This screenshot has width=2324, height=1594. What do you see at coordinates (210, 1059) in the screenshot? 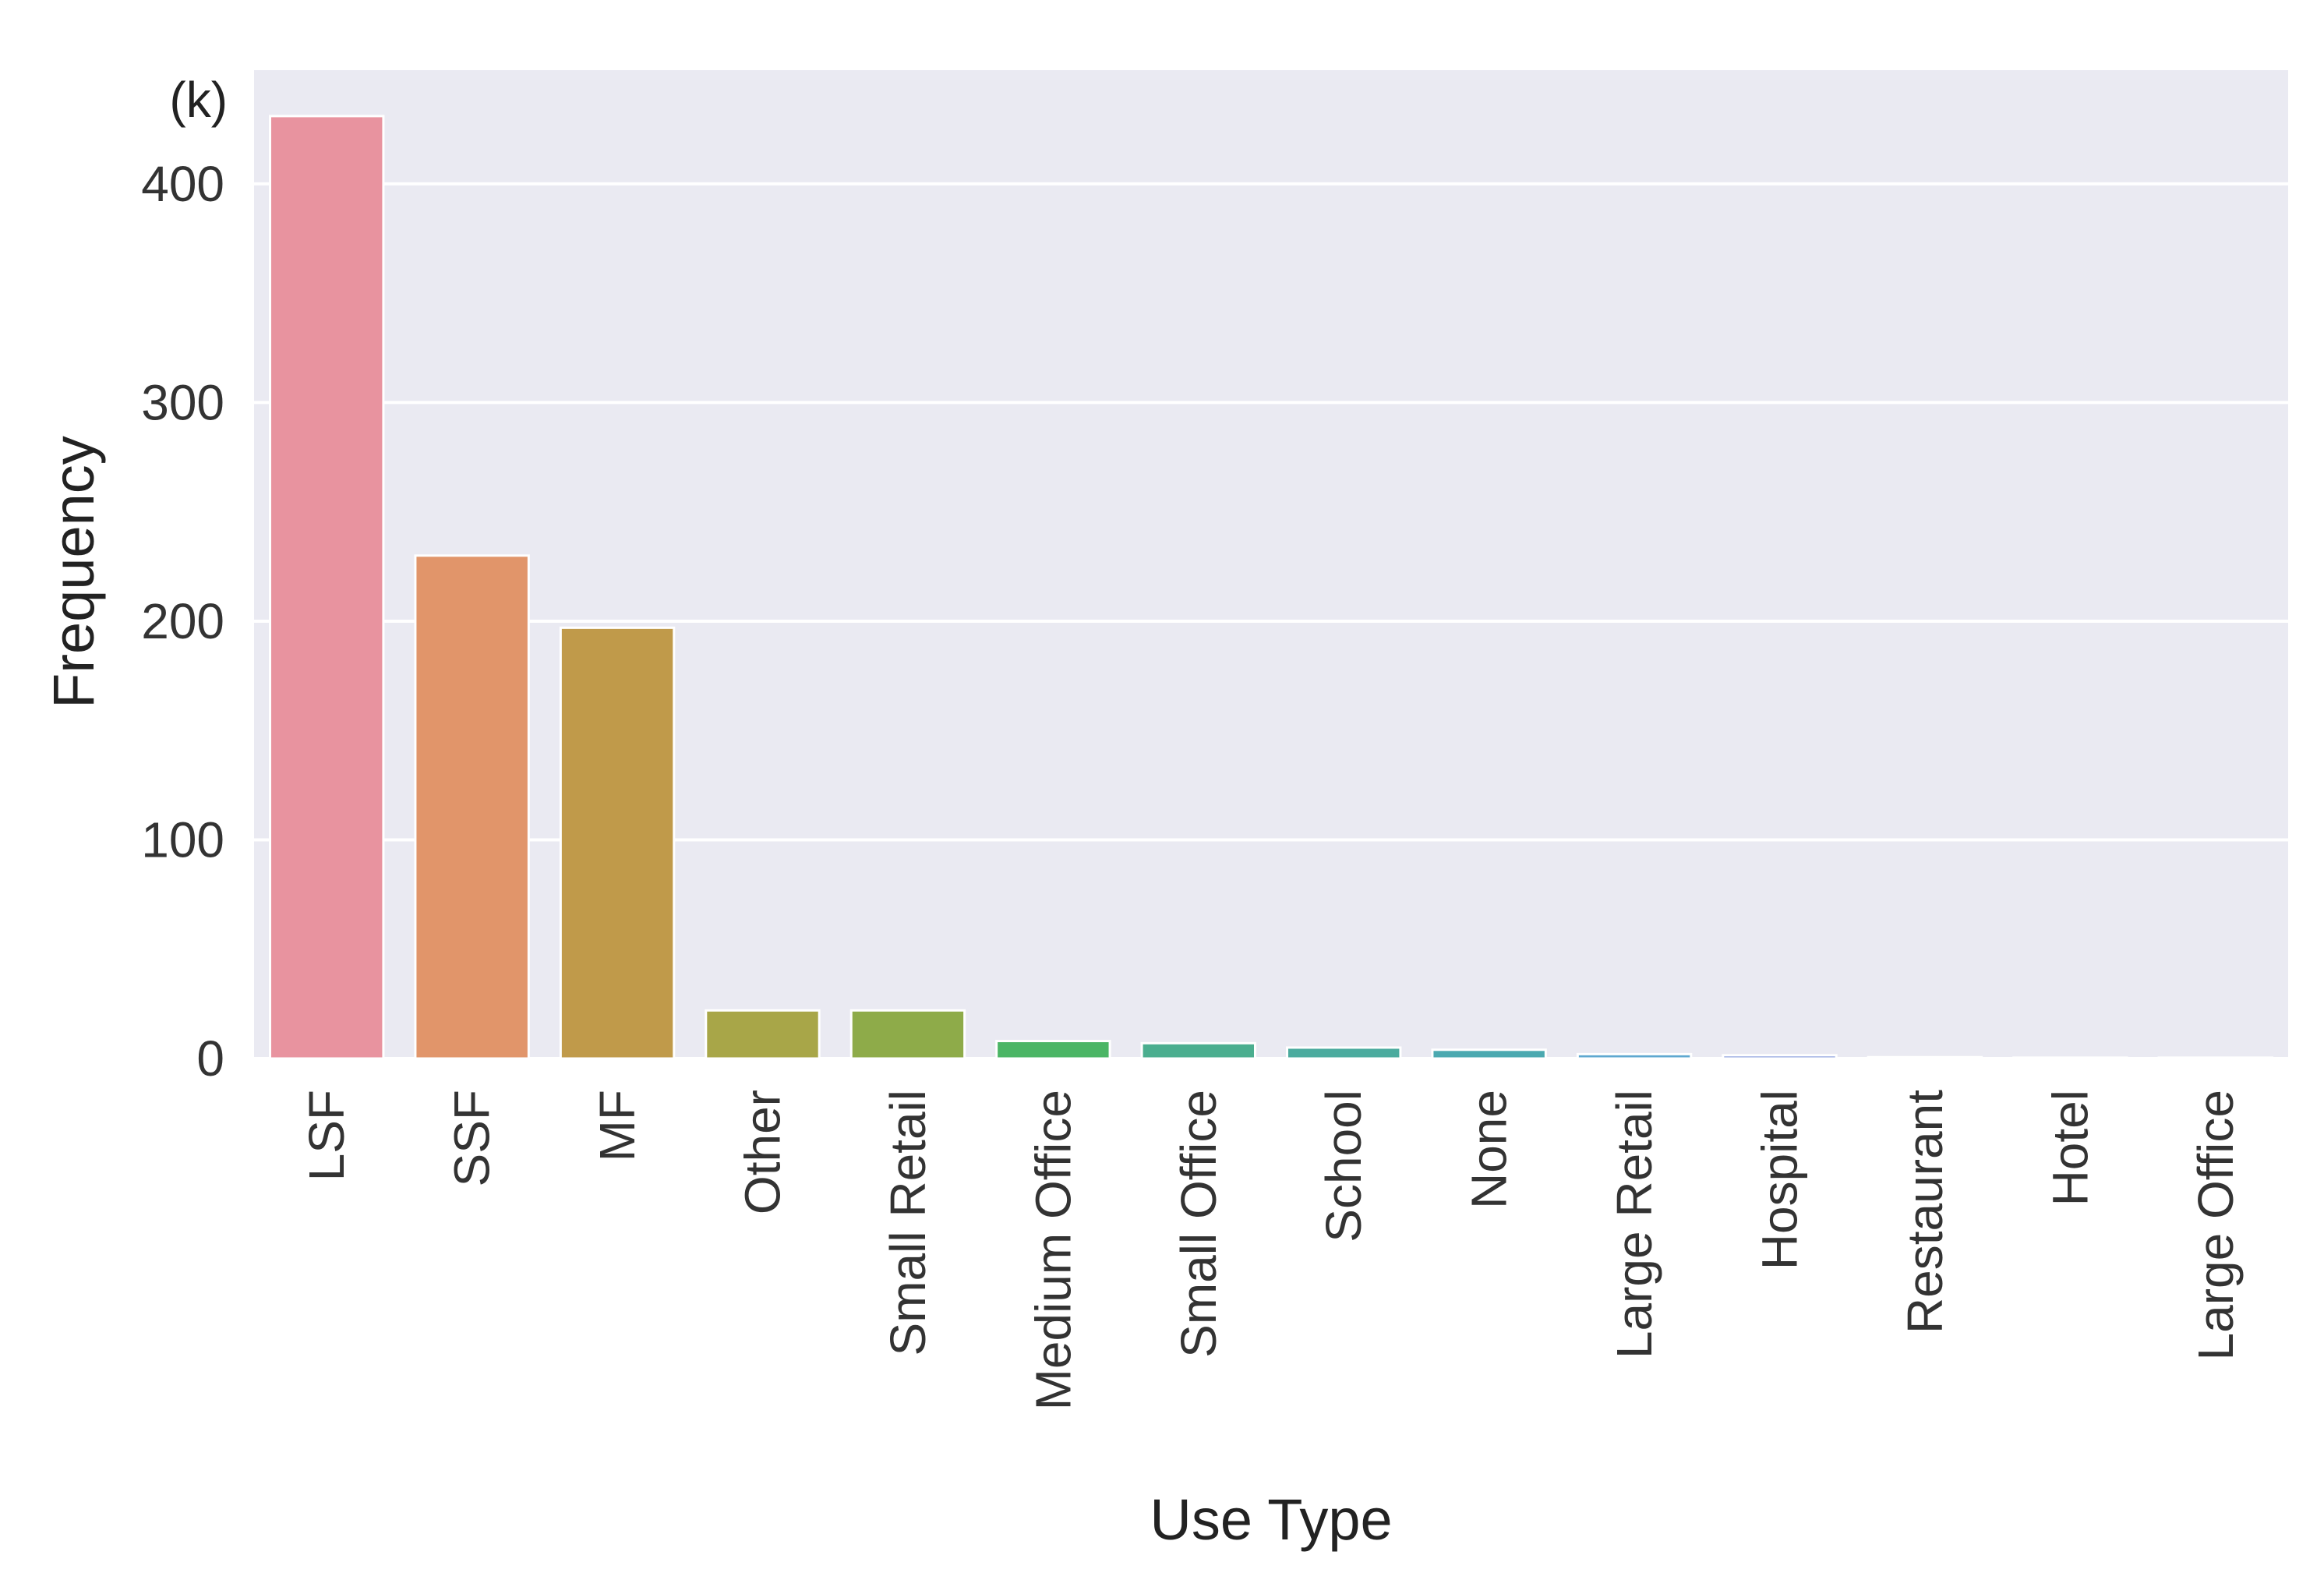
I see `y-tick-label: 0` at bounding box center [210, 1059].